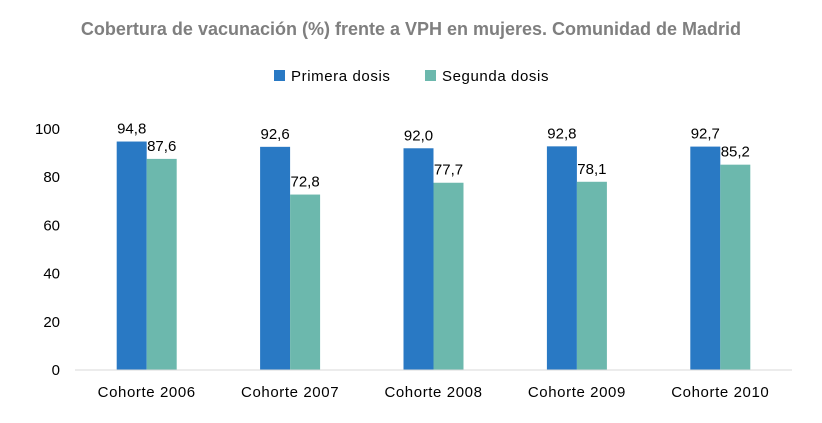 The width and height of the screenshot is (822, 423). I want to click on data-label-segunda-3: 77,7, so click(448, 170).